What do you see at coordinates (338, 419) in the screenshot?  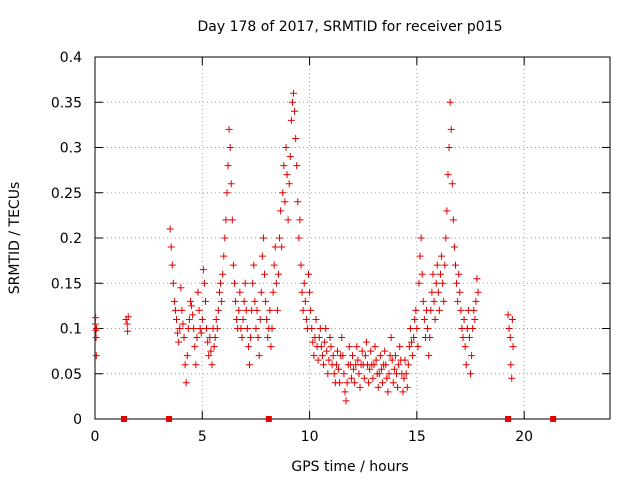 I see `zero-markers` at bounding box center [338, 419].